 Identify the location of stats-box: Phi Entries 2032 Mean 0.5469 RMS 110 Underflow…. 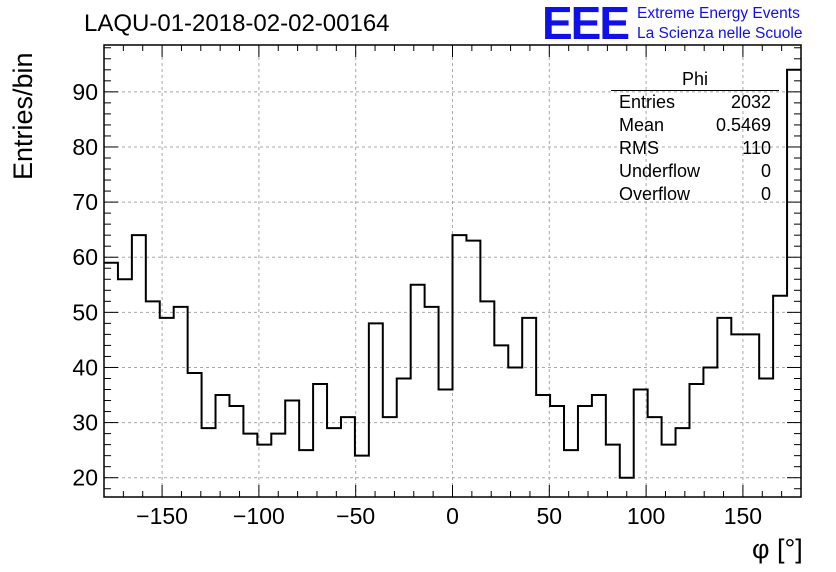
(695, 137).